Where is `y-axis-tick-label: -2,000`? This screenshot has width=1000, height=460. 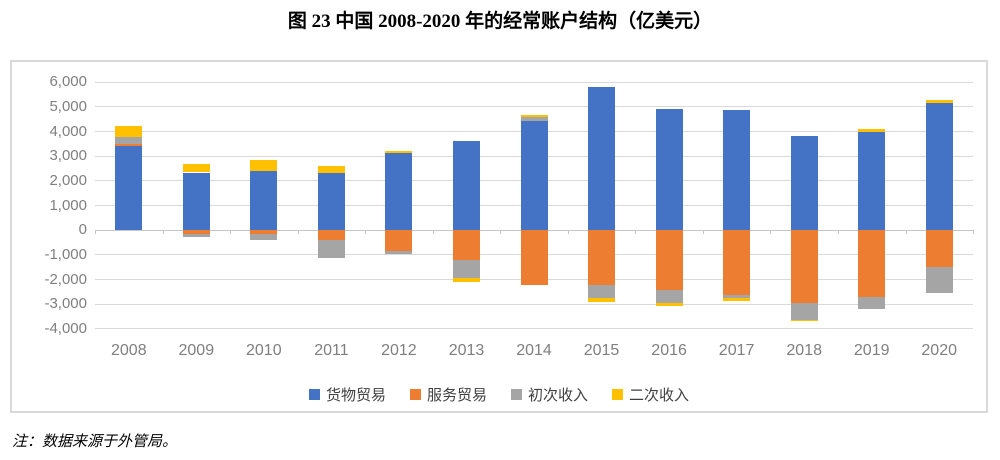
y-axis-tick-label: -2,000 is located at coordinates (65, 279).